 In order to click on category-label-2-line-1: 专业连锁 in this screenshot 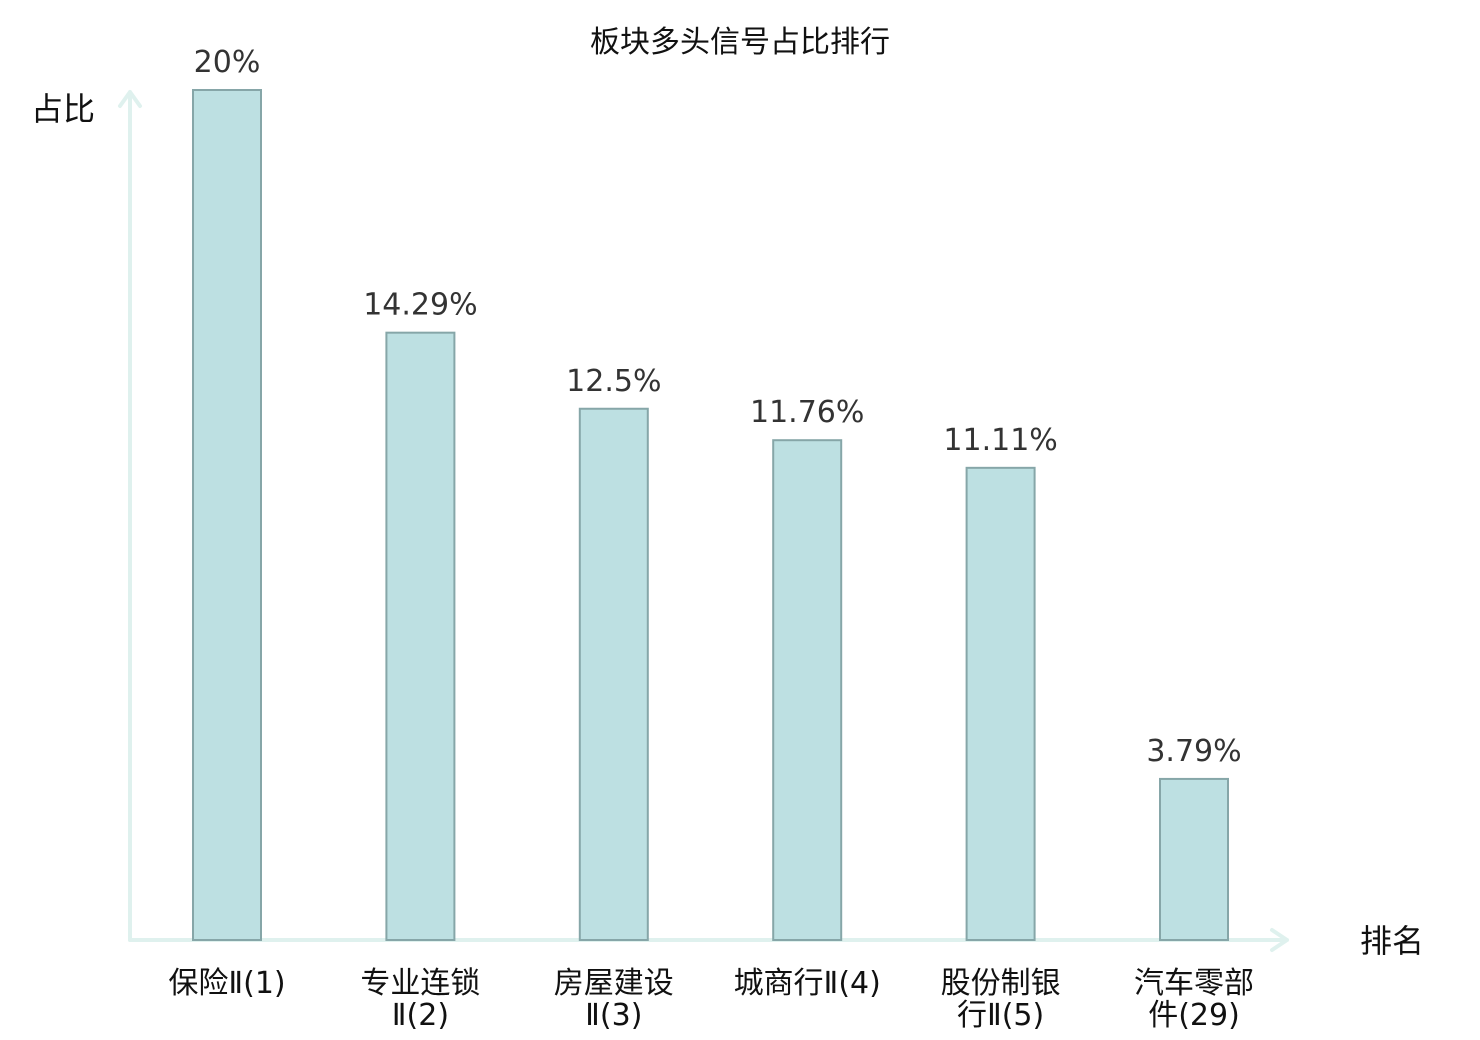, I will do `click(420, 983)`.